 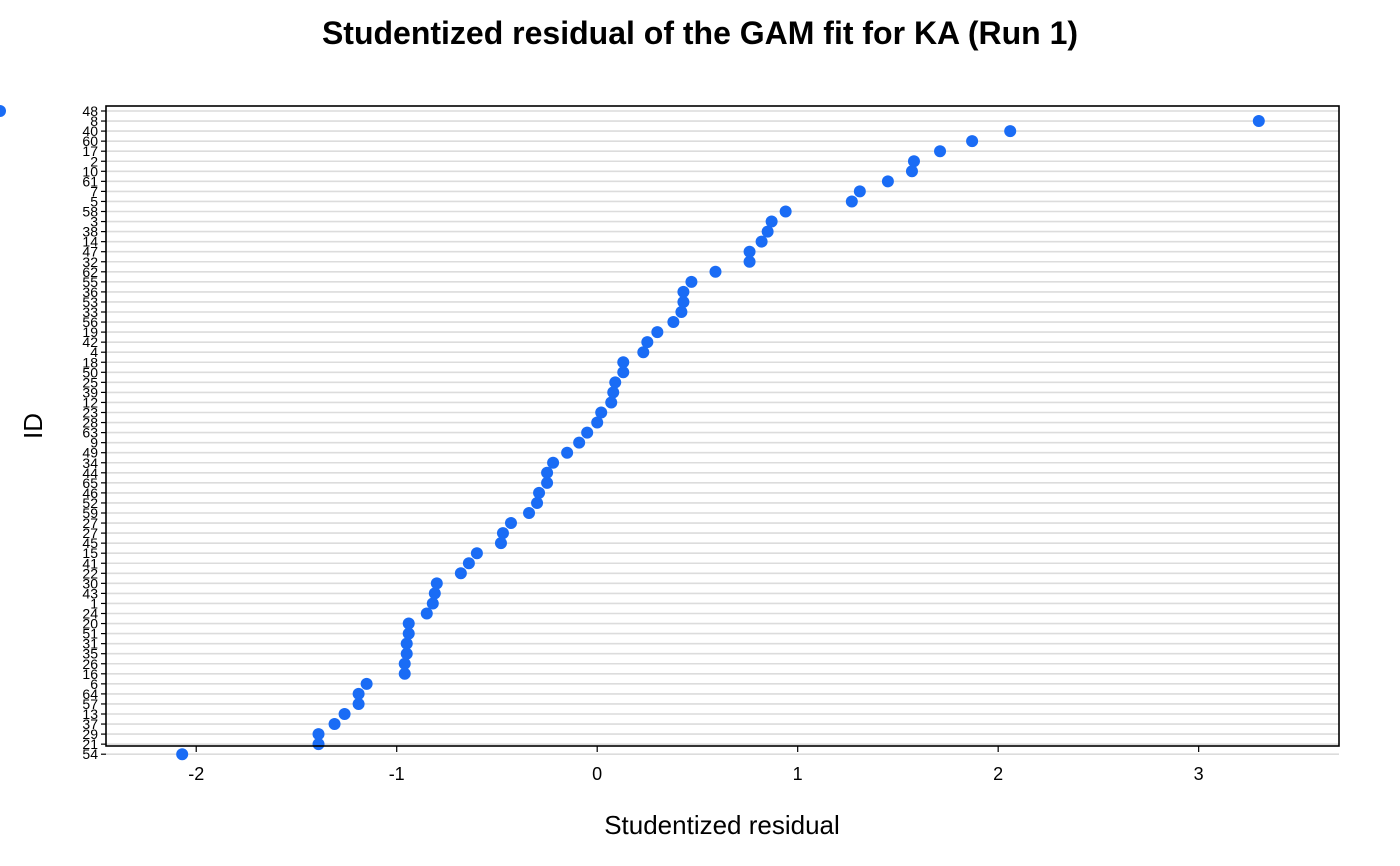 What do you see at coordinates (90, 372) in the screenshot?
I see `y-tick-label: 50` at bounding box center [90, 372].